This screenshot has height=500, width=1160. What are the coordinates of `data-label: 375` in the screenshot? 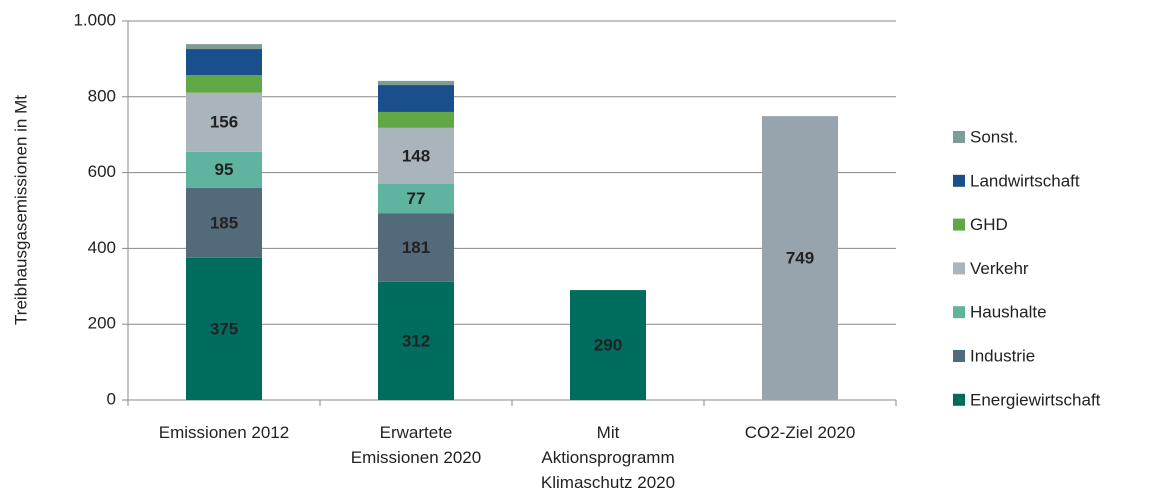 It's located at (224, 328).